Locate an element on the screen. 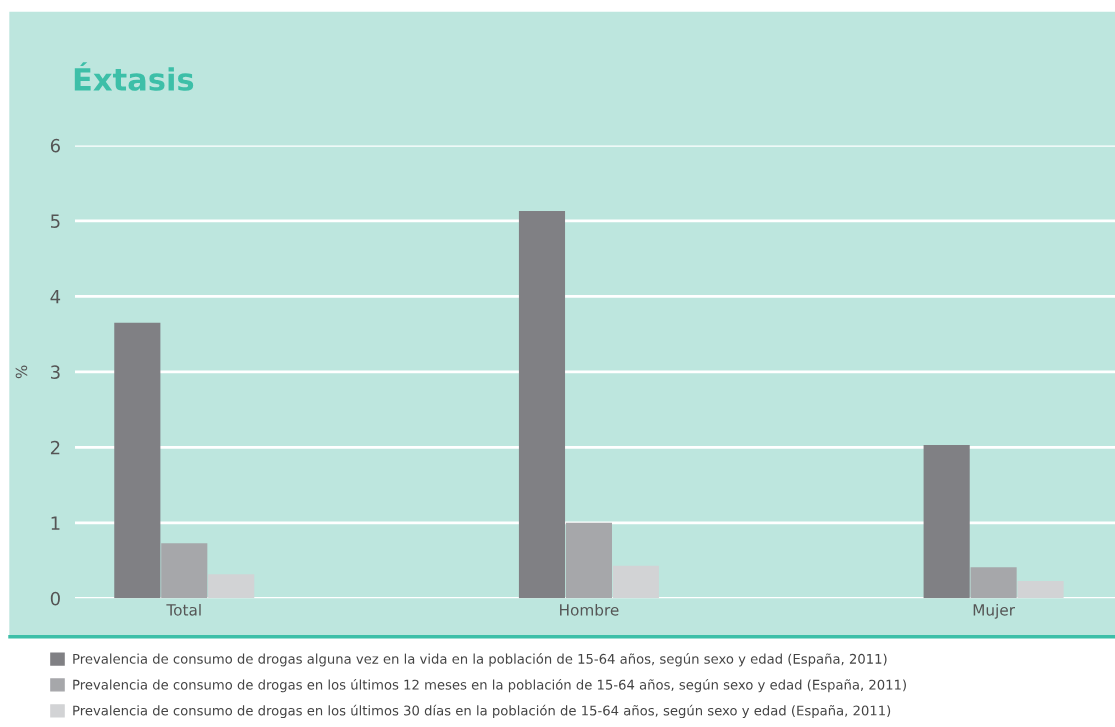  y-tick-label: 2 is located at coordinates (55, 447).